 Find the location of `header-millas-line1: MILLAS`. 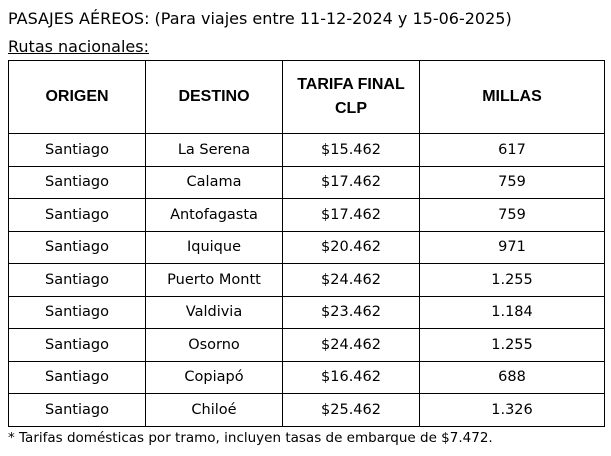

header-millas-line1: MILLAS is located at coordinates (512, 96).